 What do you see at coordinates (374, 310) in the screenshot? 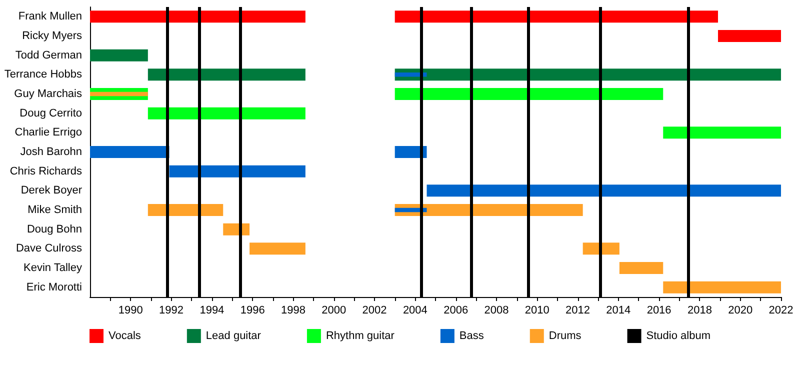
I see `x-tick-label: 2002` at bounding box center [374, 310].